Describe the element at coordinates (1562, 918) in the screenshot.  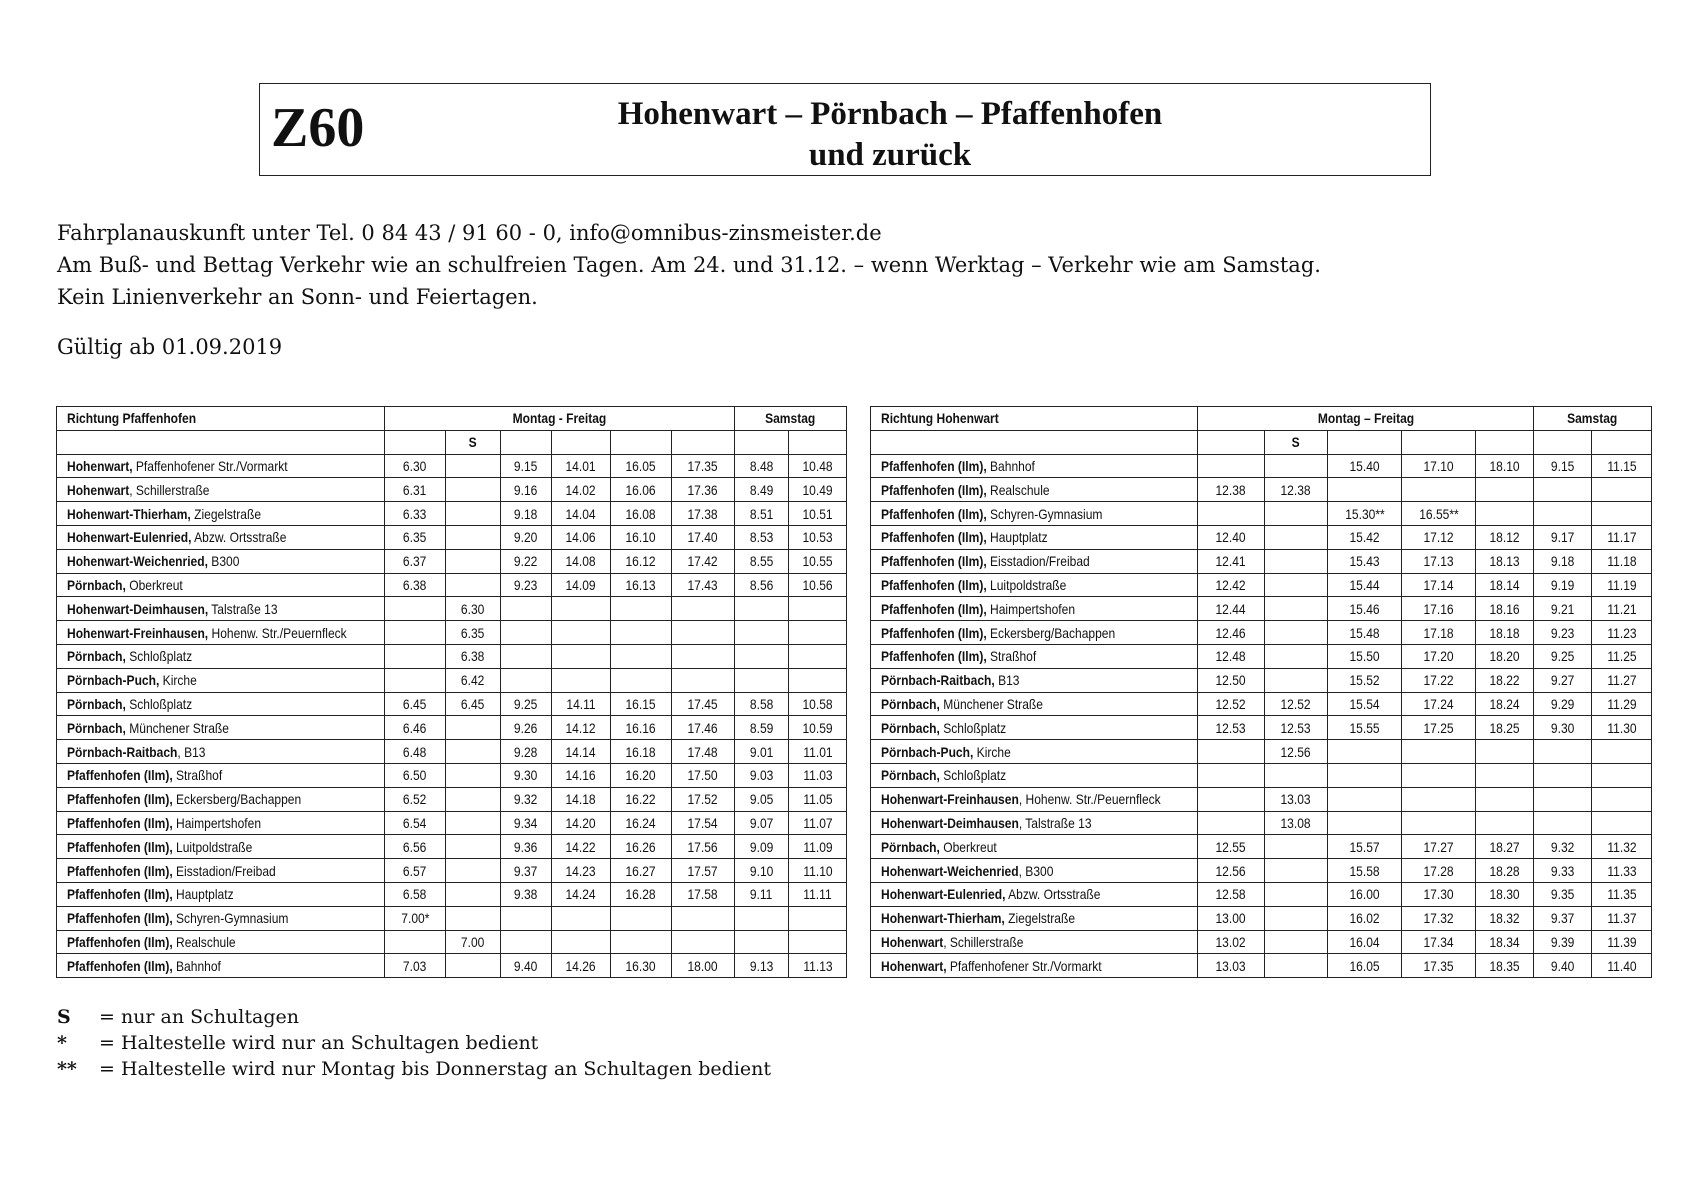
I see `departure-time-text: 9.37` at that location.